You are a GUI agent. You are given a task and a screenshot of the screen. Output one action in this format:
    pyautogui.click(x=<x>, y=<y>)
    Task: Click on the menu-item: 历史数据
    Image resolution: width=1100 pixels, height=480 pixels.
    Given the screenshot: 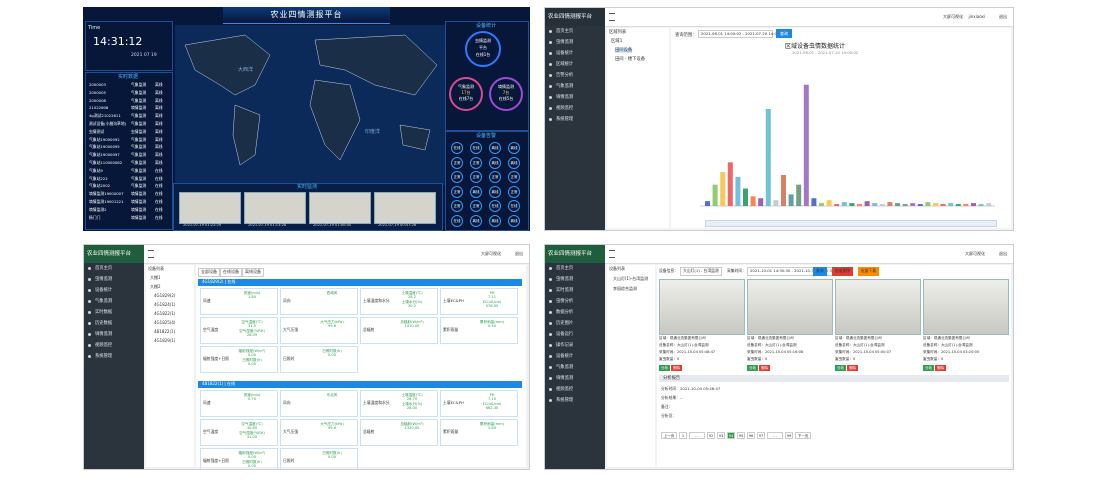 What is the action you would take?
    pyautogui.click(x=104, y=323)
    